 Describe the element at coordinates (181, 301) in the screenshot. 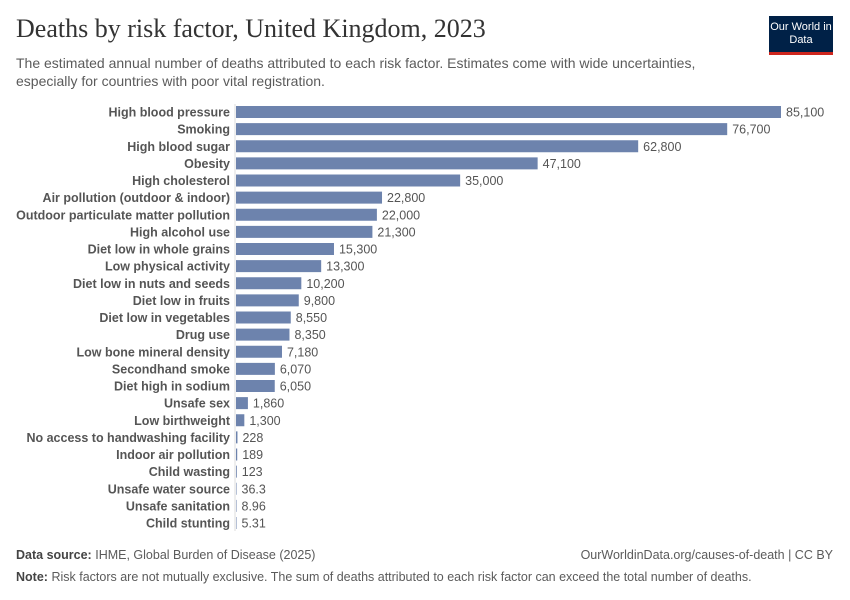

I see `category-label: Diet low in fruits` at that location.